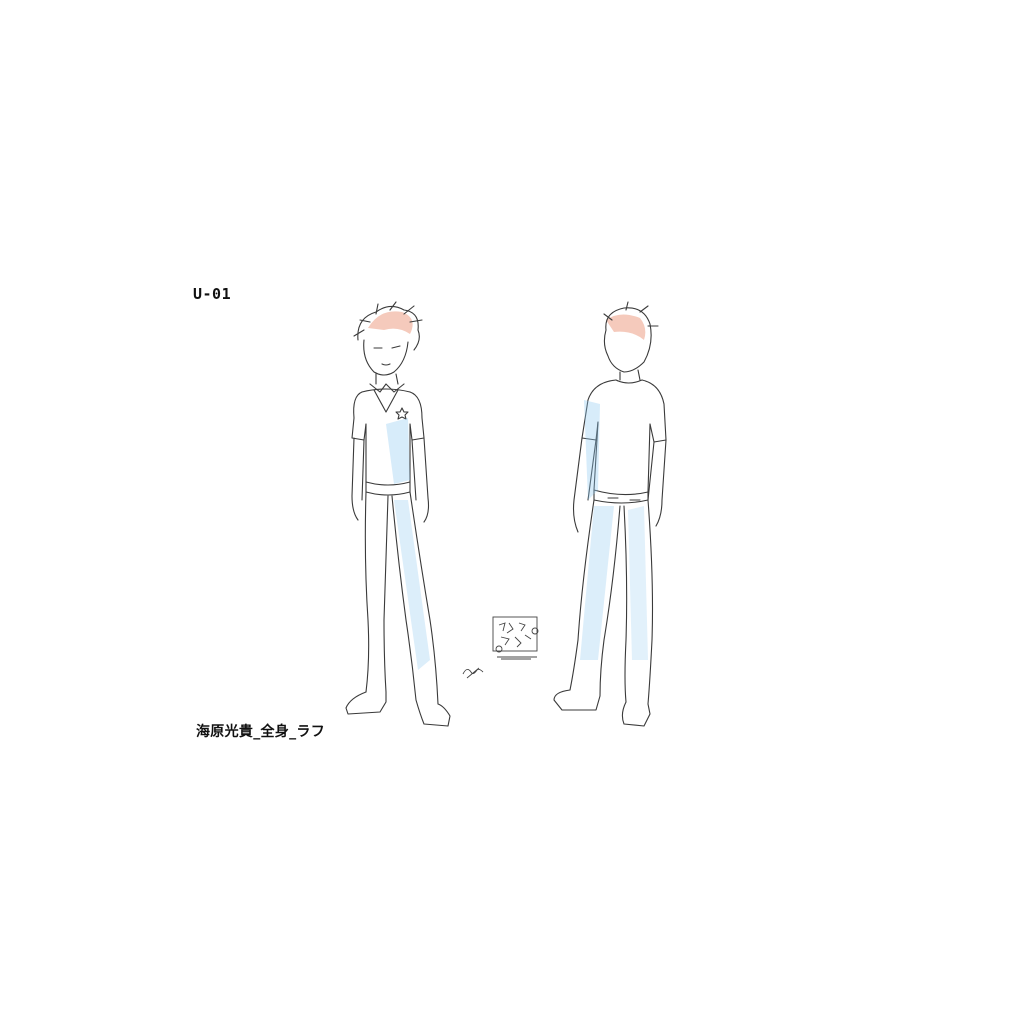 Image resolution: width=1024 pixels, height=1024 pixels. Describe the element at coordinates (212, 294) in the screenshot. I see `sheet-code-label: U-01` at that location.